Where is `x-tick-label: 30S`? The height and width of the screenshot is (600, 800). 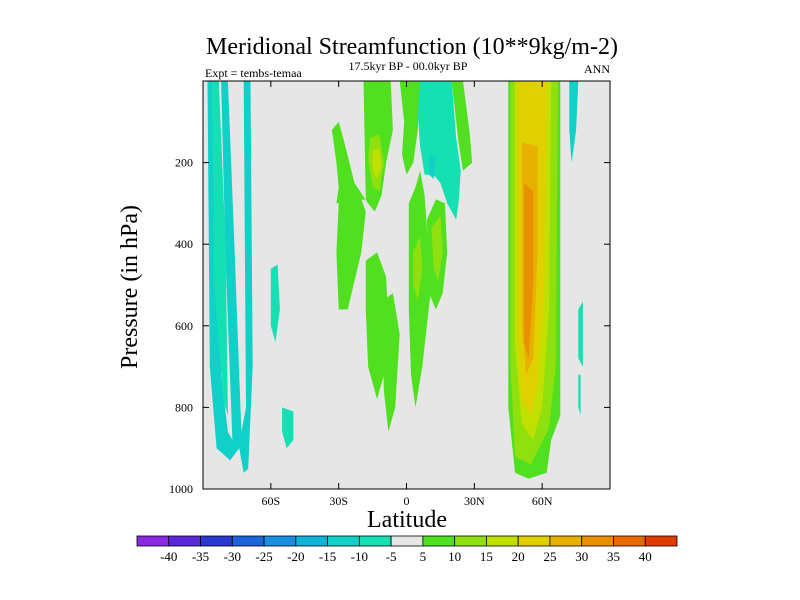
x-tick-label: 30S is located at coordinates (338, 501).